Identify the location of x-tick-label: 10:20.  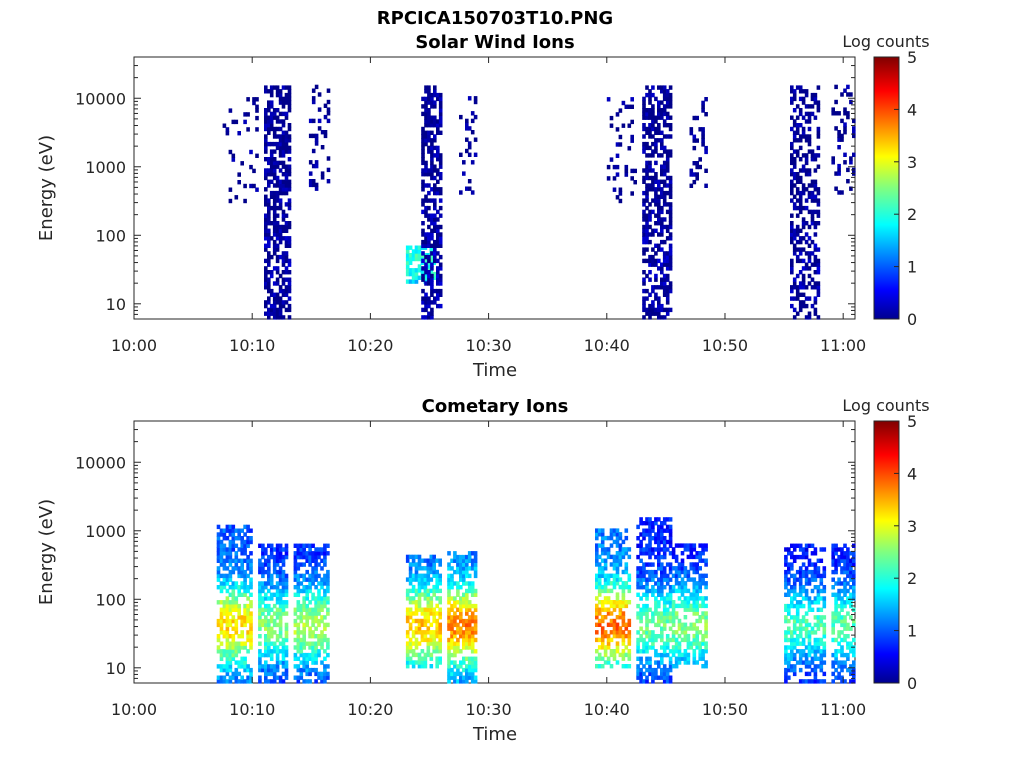
(370, 345).